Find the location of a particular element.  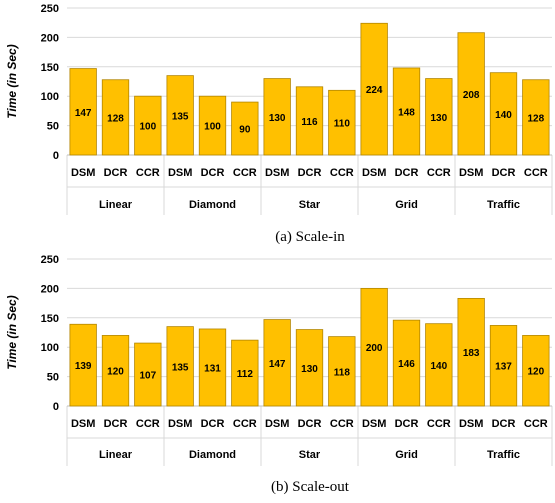

data-label: 200 is located at coordinates (374, 348).